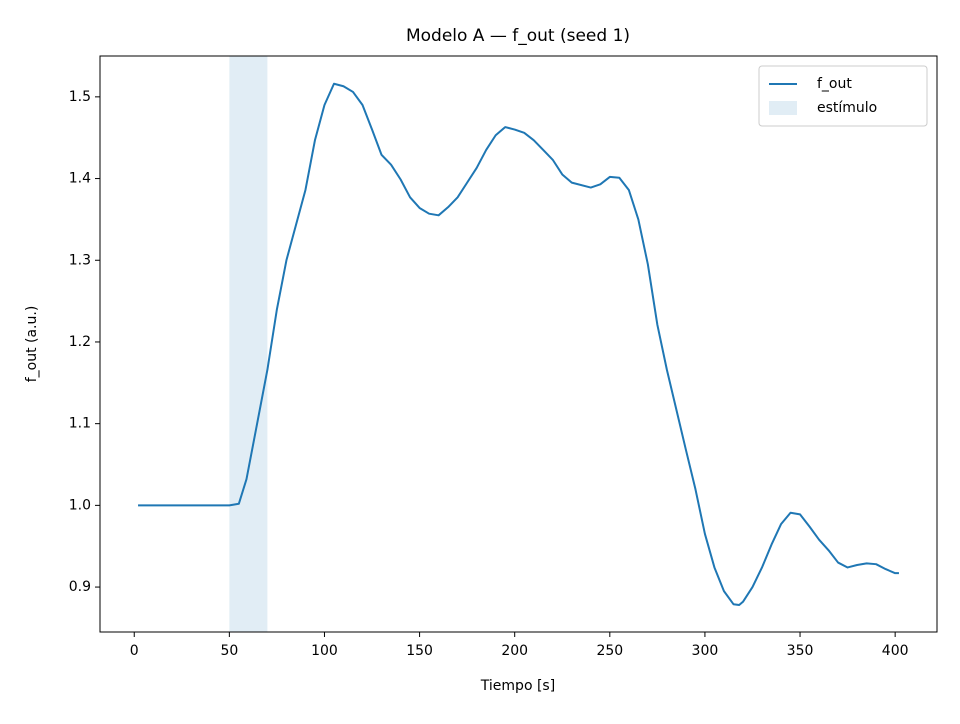 Image resolution: width=960 pixels, height=724 pixels. Describe the element at coordinates (518, 36) in the screenshot. I see `chart-title: Modelo A — f_out (seed 1)` at that location.